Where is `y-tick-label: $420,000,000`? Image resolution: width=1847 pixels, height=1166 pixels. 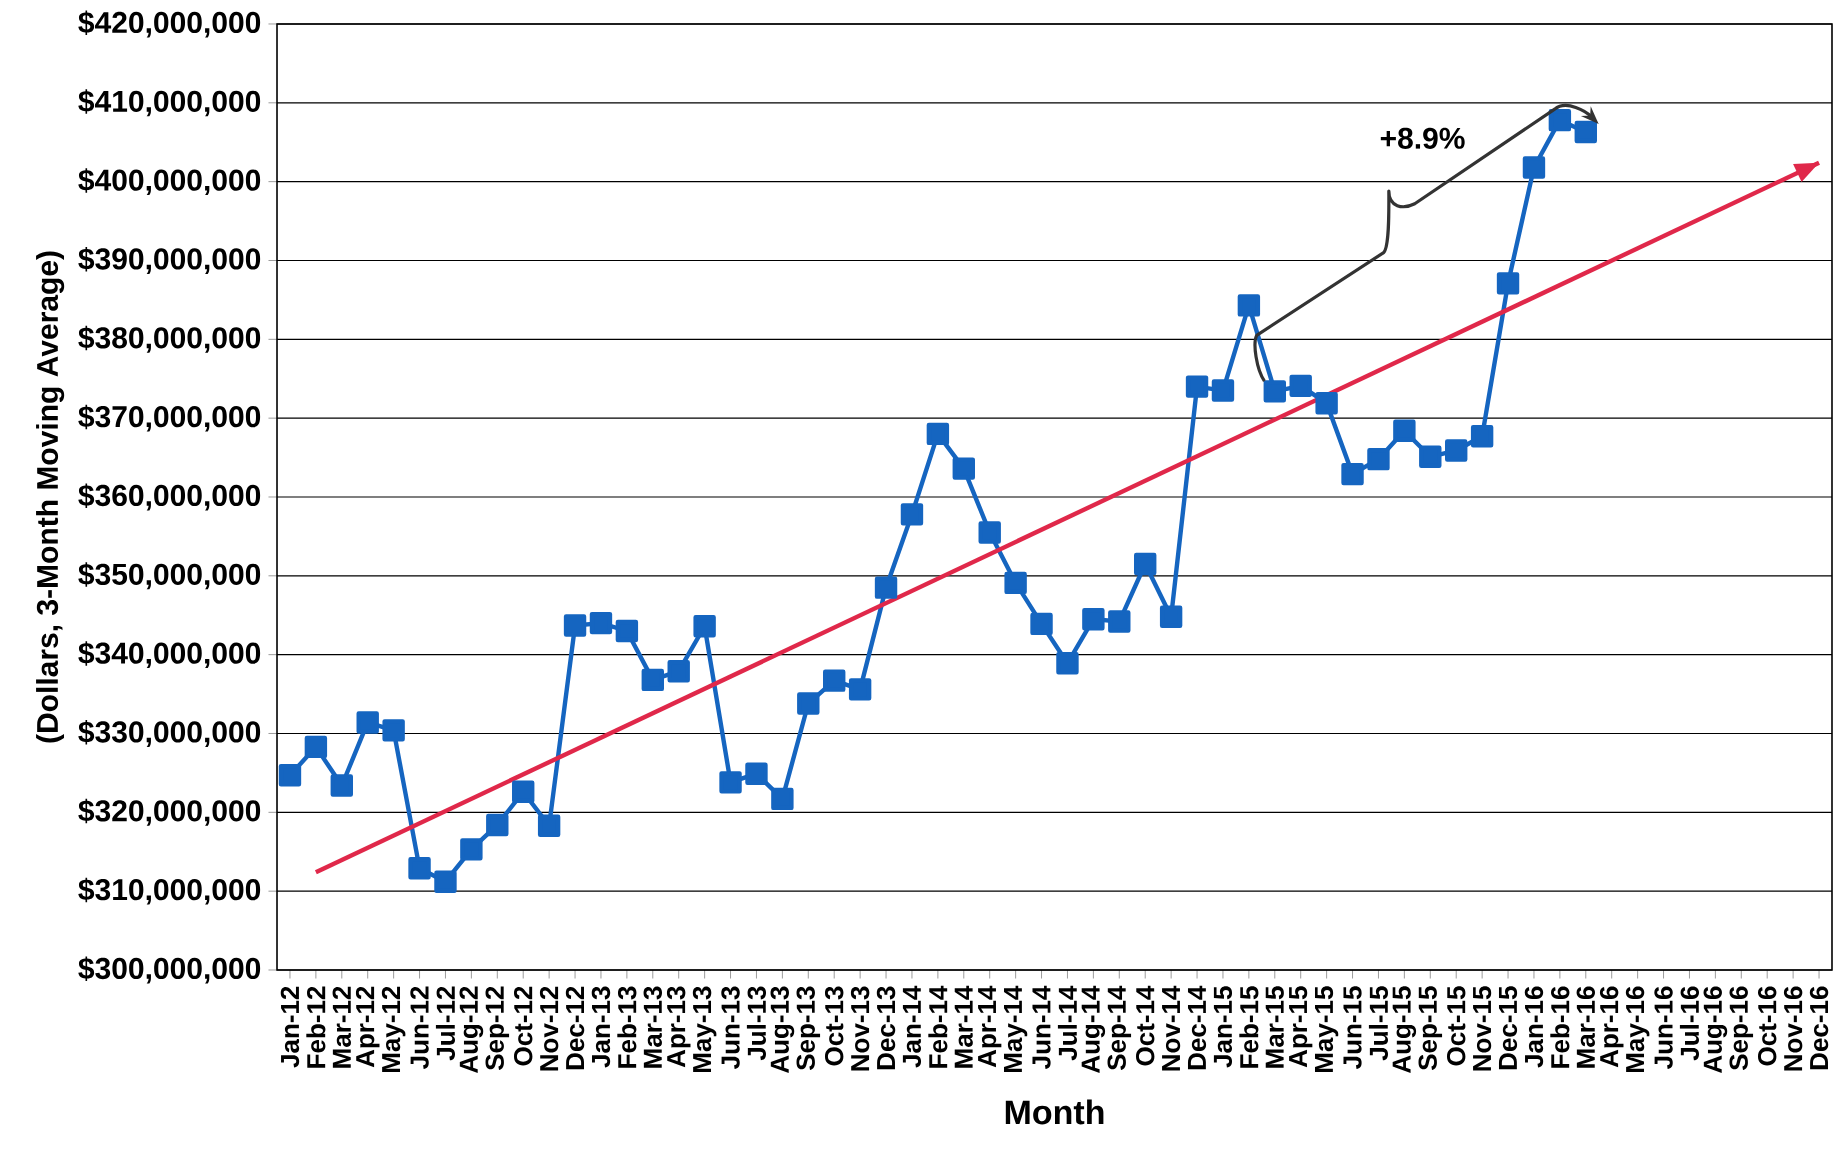 y-tick-label: $420,000,000 is located at coordinates (169, 24).